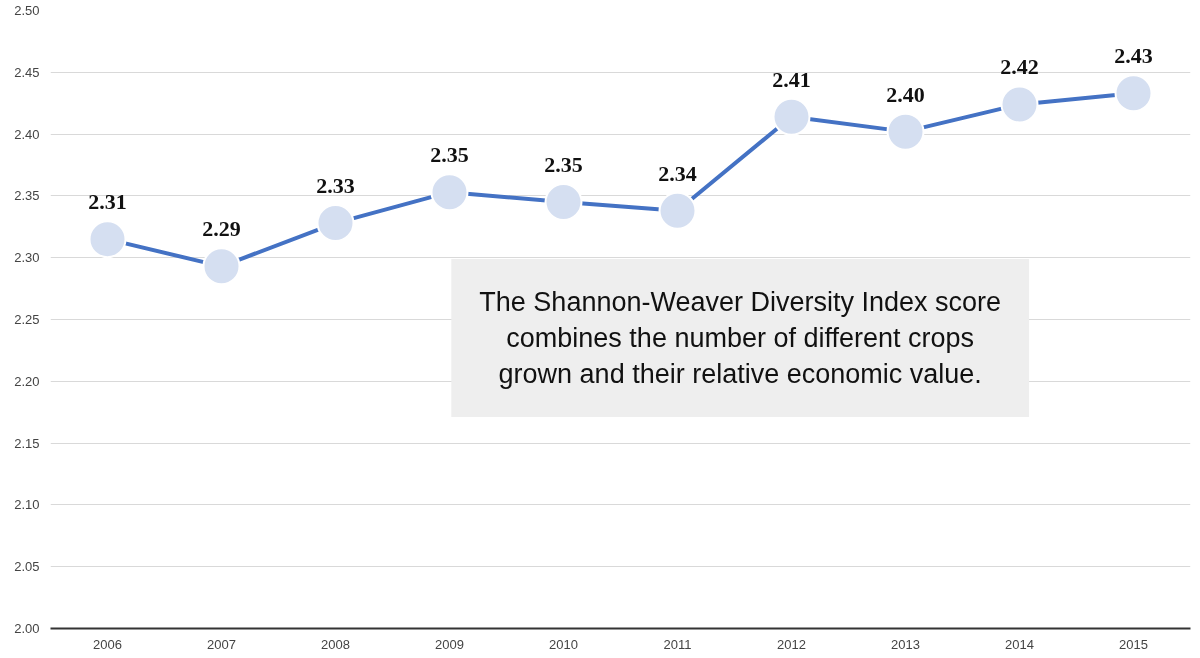 The width and height of the screenshot is (1200, 658). What do you see at coordinates (221, 229) in the screenshot?
I see `data-label: 2.29` at bounding box center [221, 229].